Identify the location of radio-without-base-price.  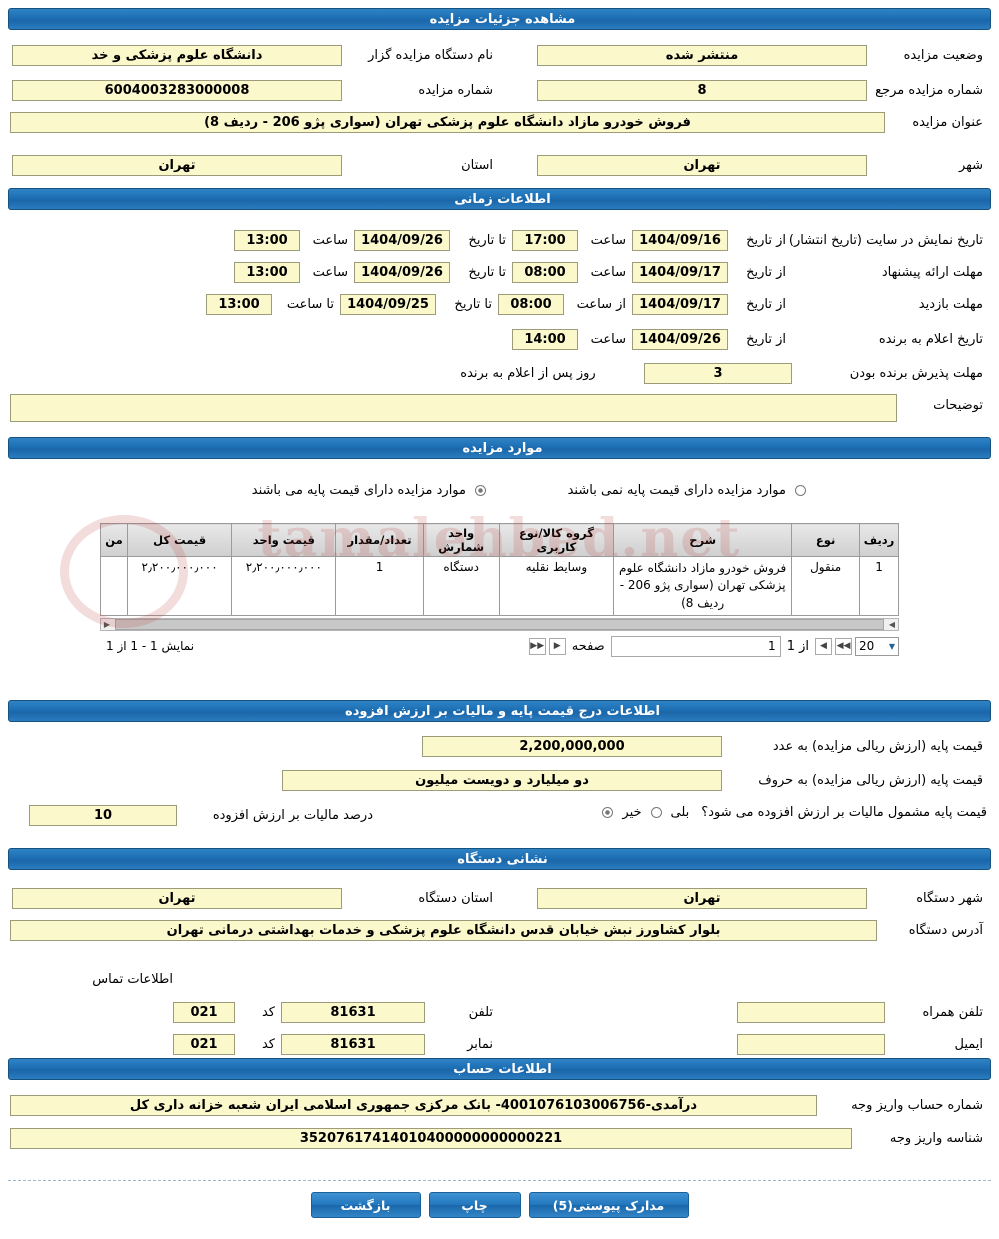
(800, 490).